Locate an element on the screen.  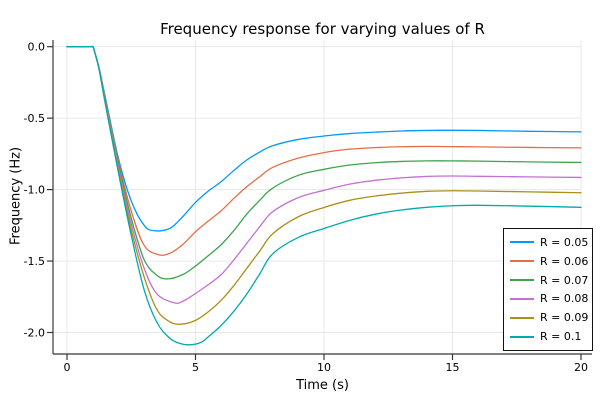
legend-entry-0: R = 0.05 is located at coordinates (548, 242).